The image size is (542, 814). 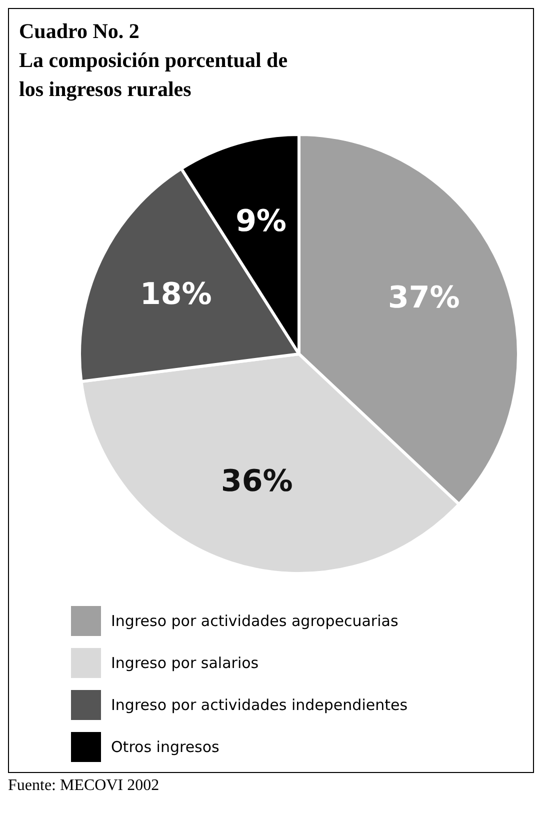 I want to click on data-label: 9%, so click(x=261, y=222).